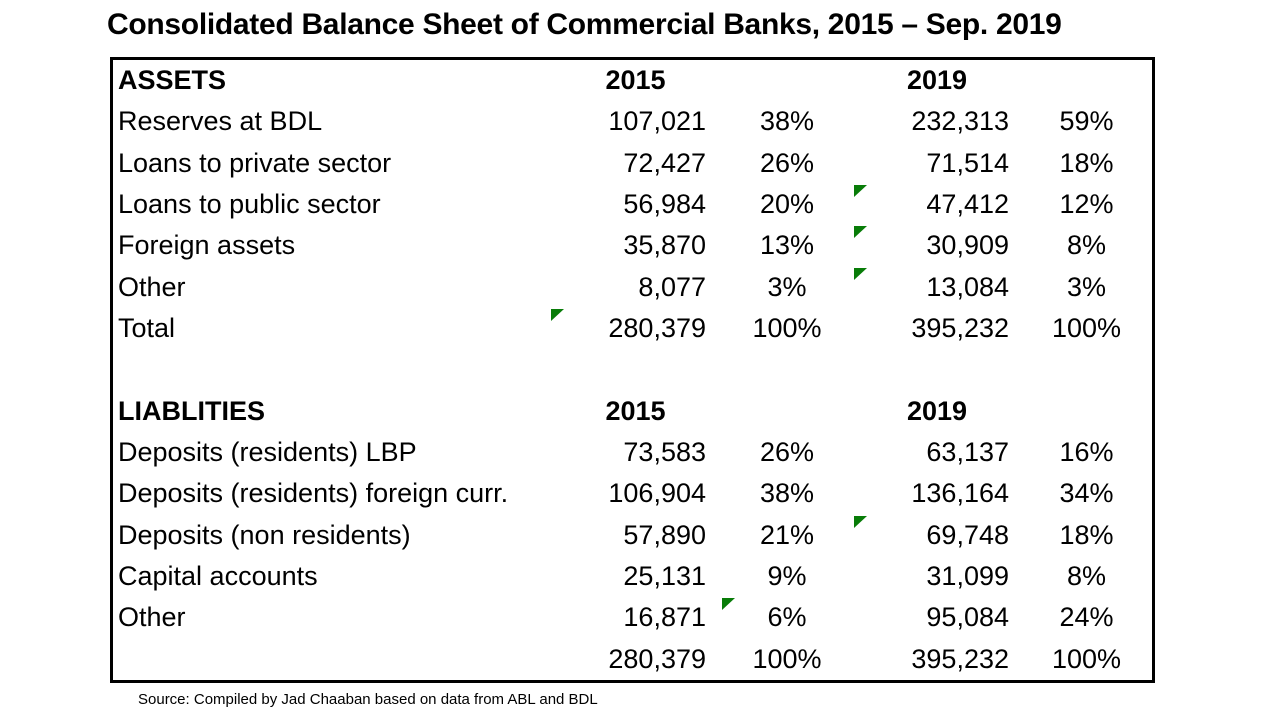  What do you see at coordinates (664, 452) in the screenshot?
I see `cell-2015-value: 73,583` at bounding box center [664, 452].